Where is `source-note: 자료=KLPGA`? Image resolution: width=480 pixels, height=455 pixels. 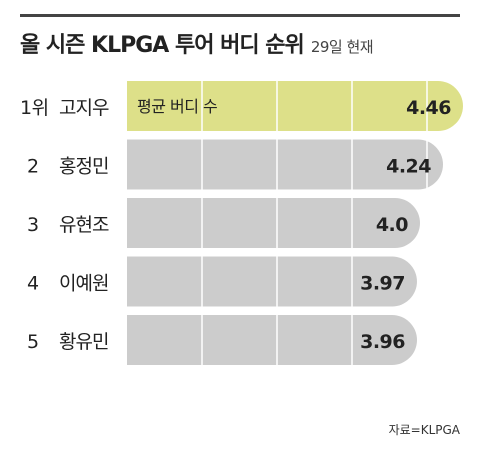 source-note: 자료=KLPGA is located at coordinates (424, 430).